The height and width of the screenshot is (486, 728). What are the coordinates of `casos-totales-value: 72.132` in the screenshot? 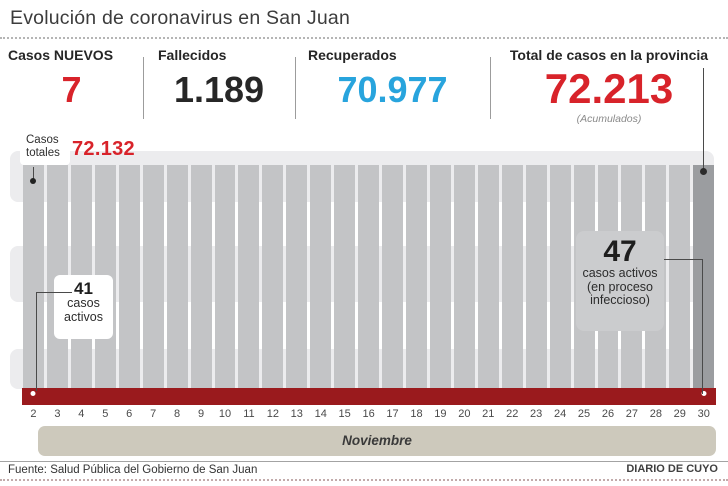 It's located at (103, 149).